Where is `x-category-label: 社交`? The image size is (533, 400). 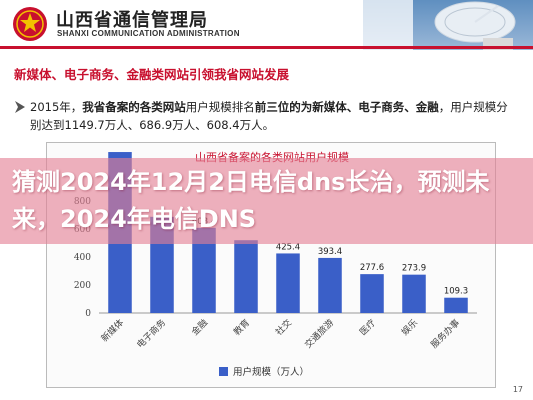 x-category-label: 社交 is located at coordinates (283, 327).